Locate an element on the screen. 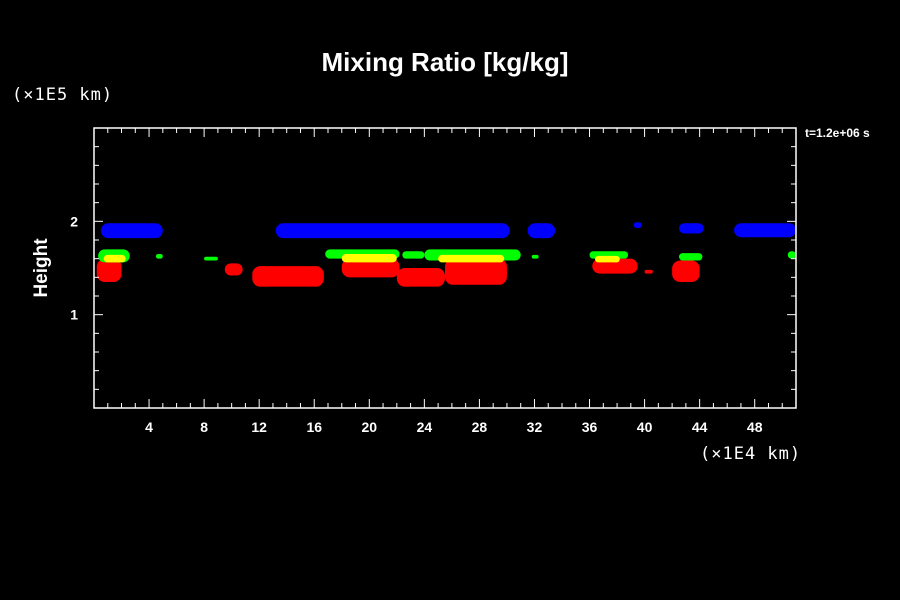 This screenshot has height=600, width=900. x-tick-label: 16 is located at coordinates (314, 427).